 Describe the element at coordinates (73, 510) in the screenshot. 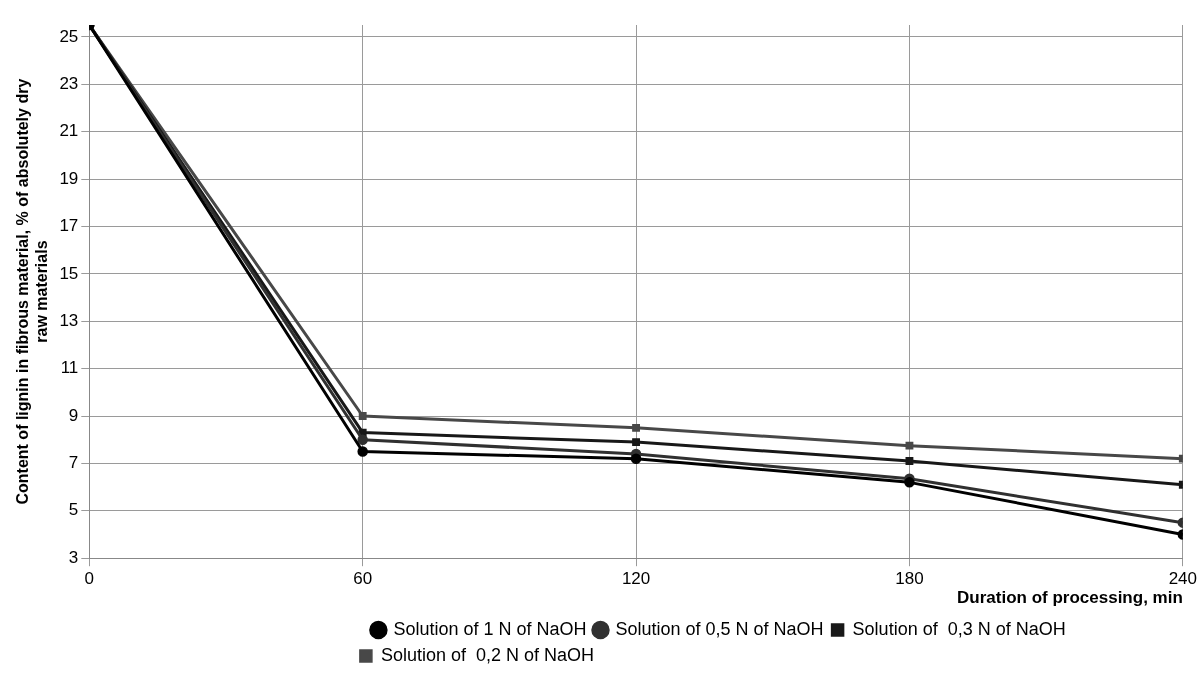

I see `y-tick-label: 5` at that location.